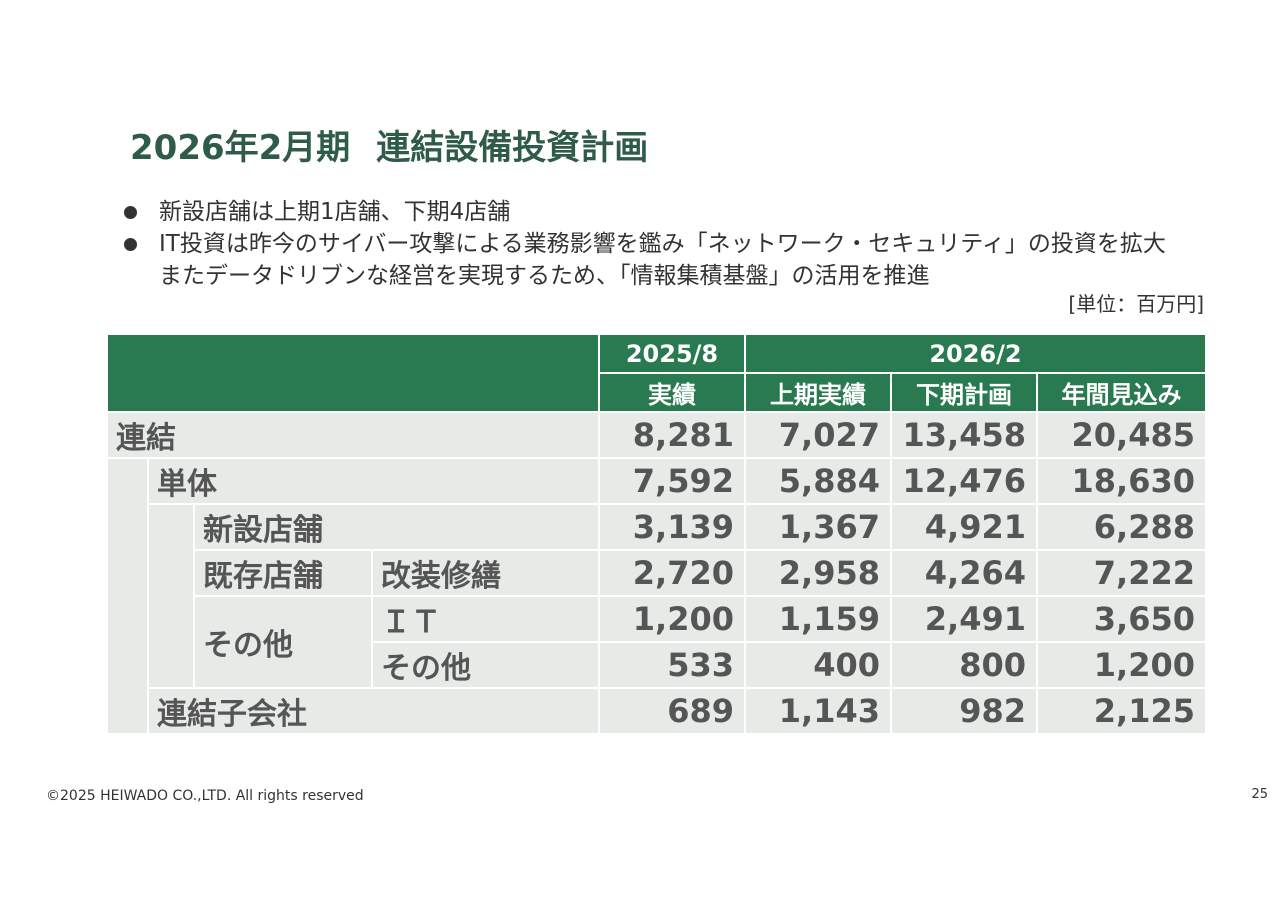 Image resolution: width=1280 pixels, height=905 pixels. I want to click on cell-value: 6,288, so click(1121, 527).